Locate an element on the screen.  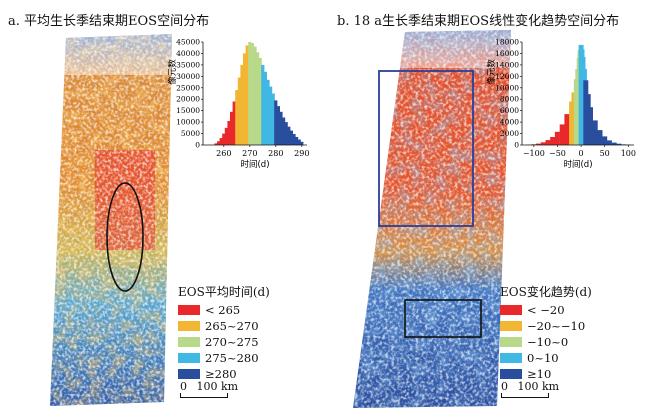
legend-item: 0~10 is located at coordinates (546, 358).